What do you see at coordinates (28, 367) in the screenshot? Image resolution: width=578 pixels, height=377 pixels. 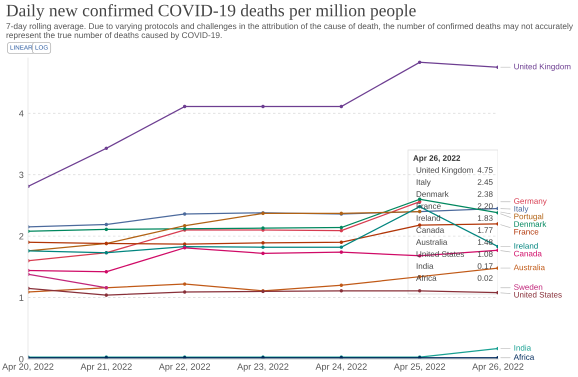 I see `x-tick-label: Apr 20, 2022` at bounding box center [28, 367].